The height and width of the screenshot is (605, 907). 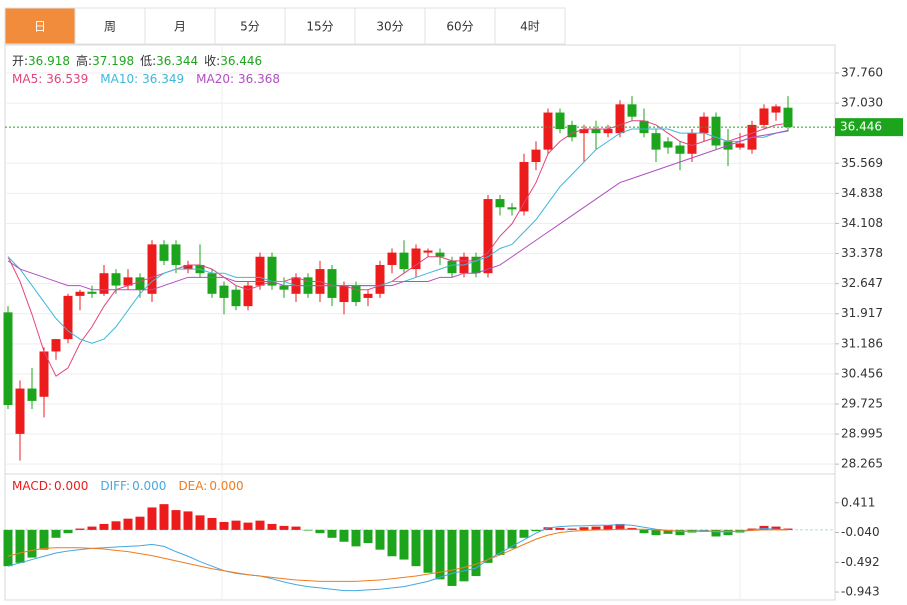 What do you see at coordinates (146, 79) in the screenshot?
I see `legend: MA5: 36.539 MA10: 36.349 MA20: 36.368` at bounding box center [146, 79].